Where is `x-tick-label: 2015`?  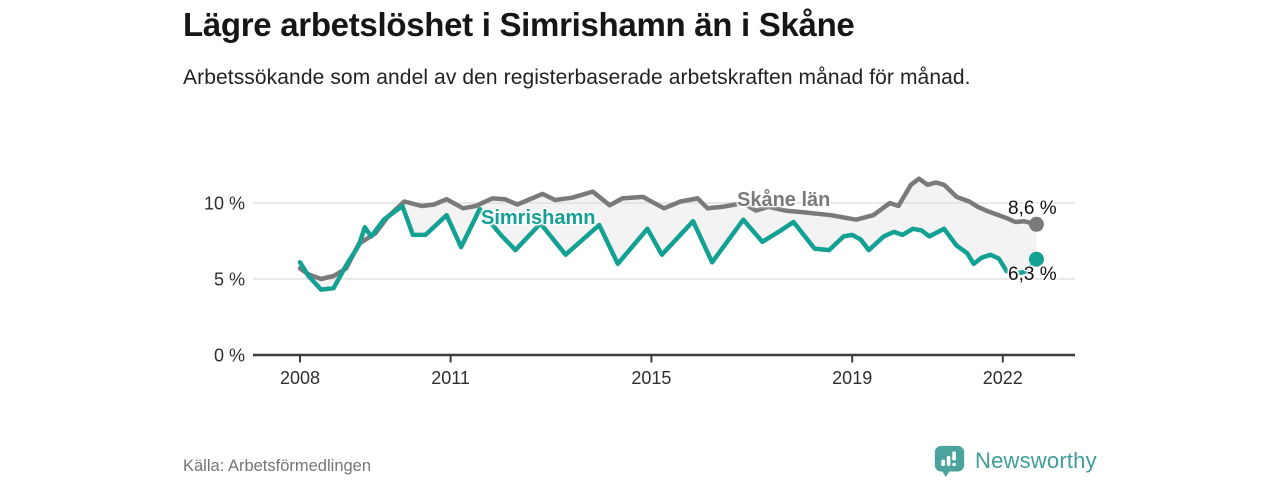 x-tick-label: 2015 is located at coordinates (651, 378).